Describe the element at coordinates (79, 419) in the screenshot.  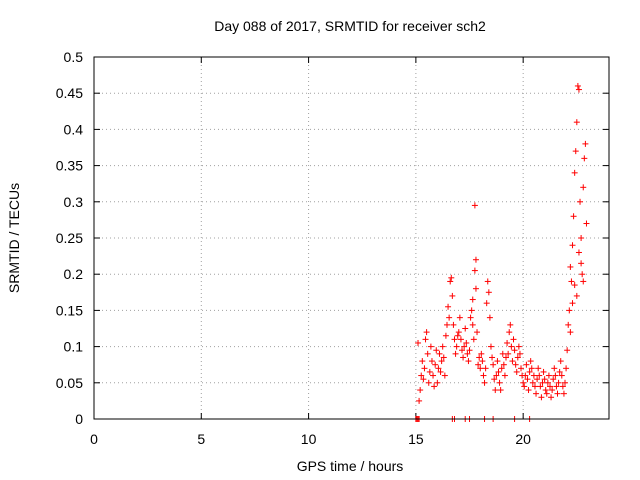
I see `y-tick-label: 0` at that location.